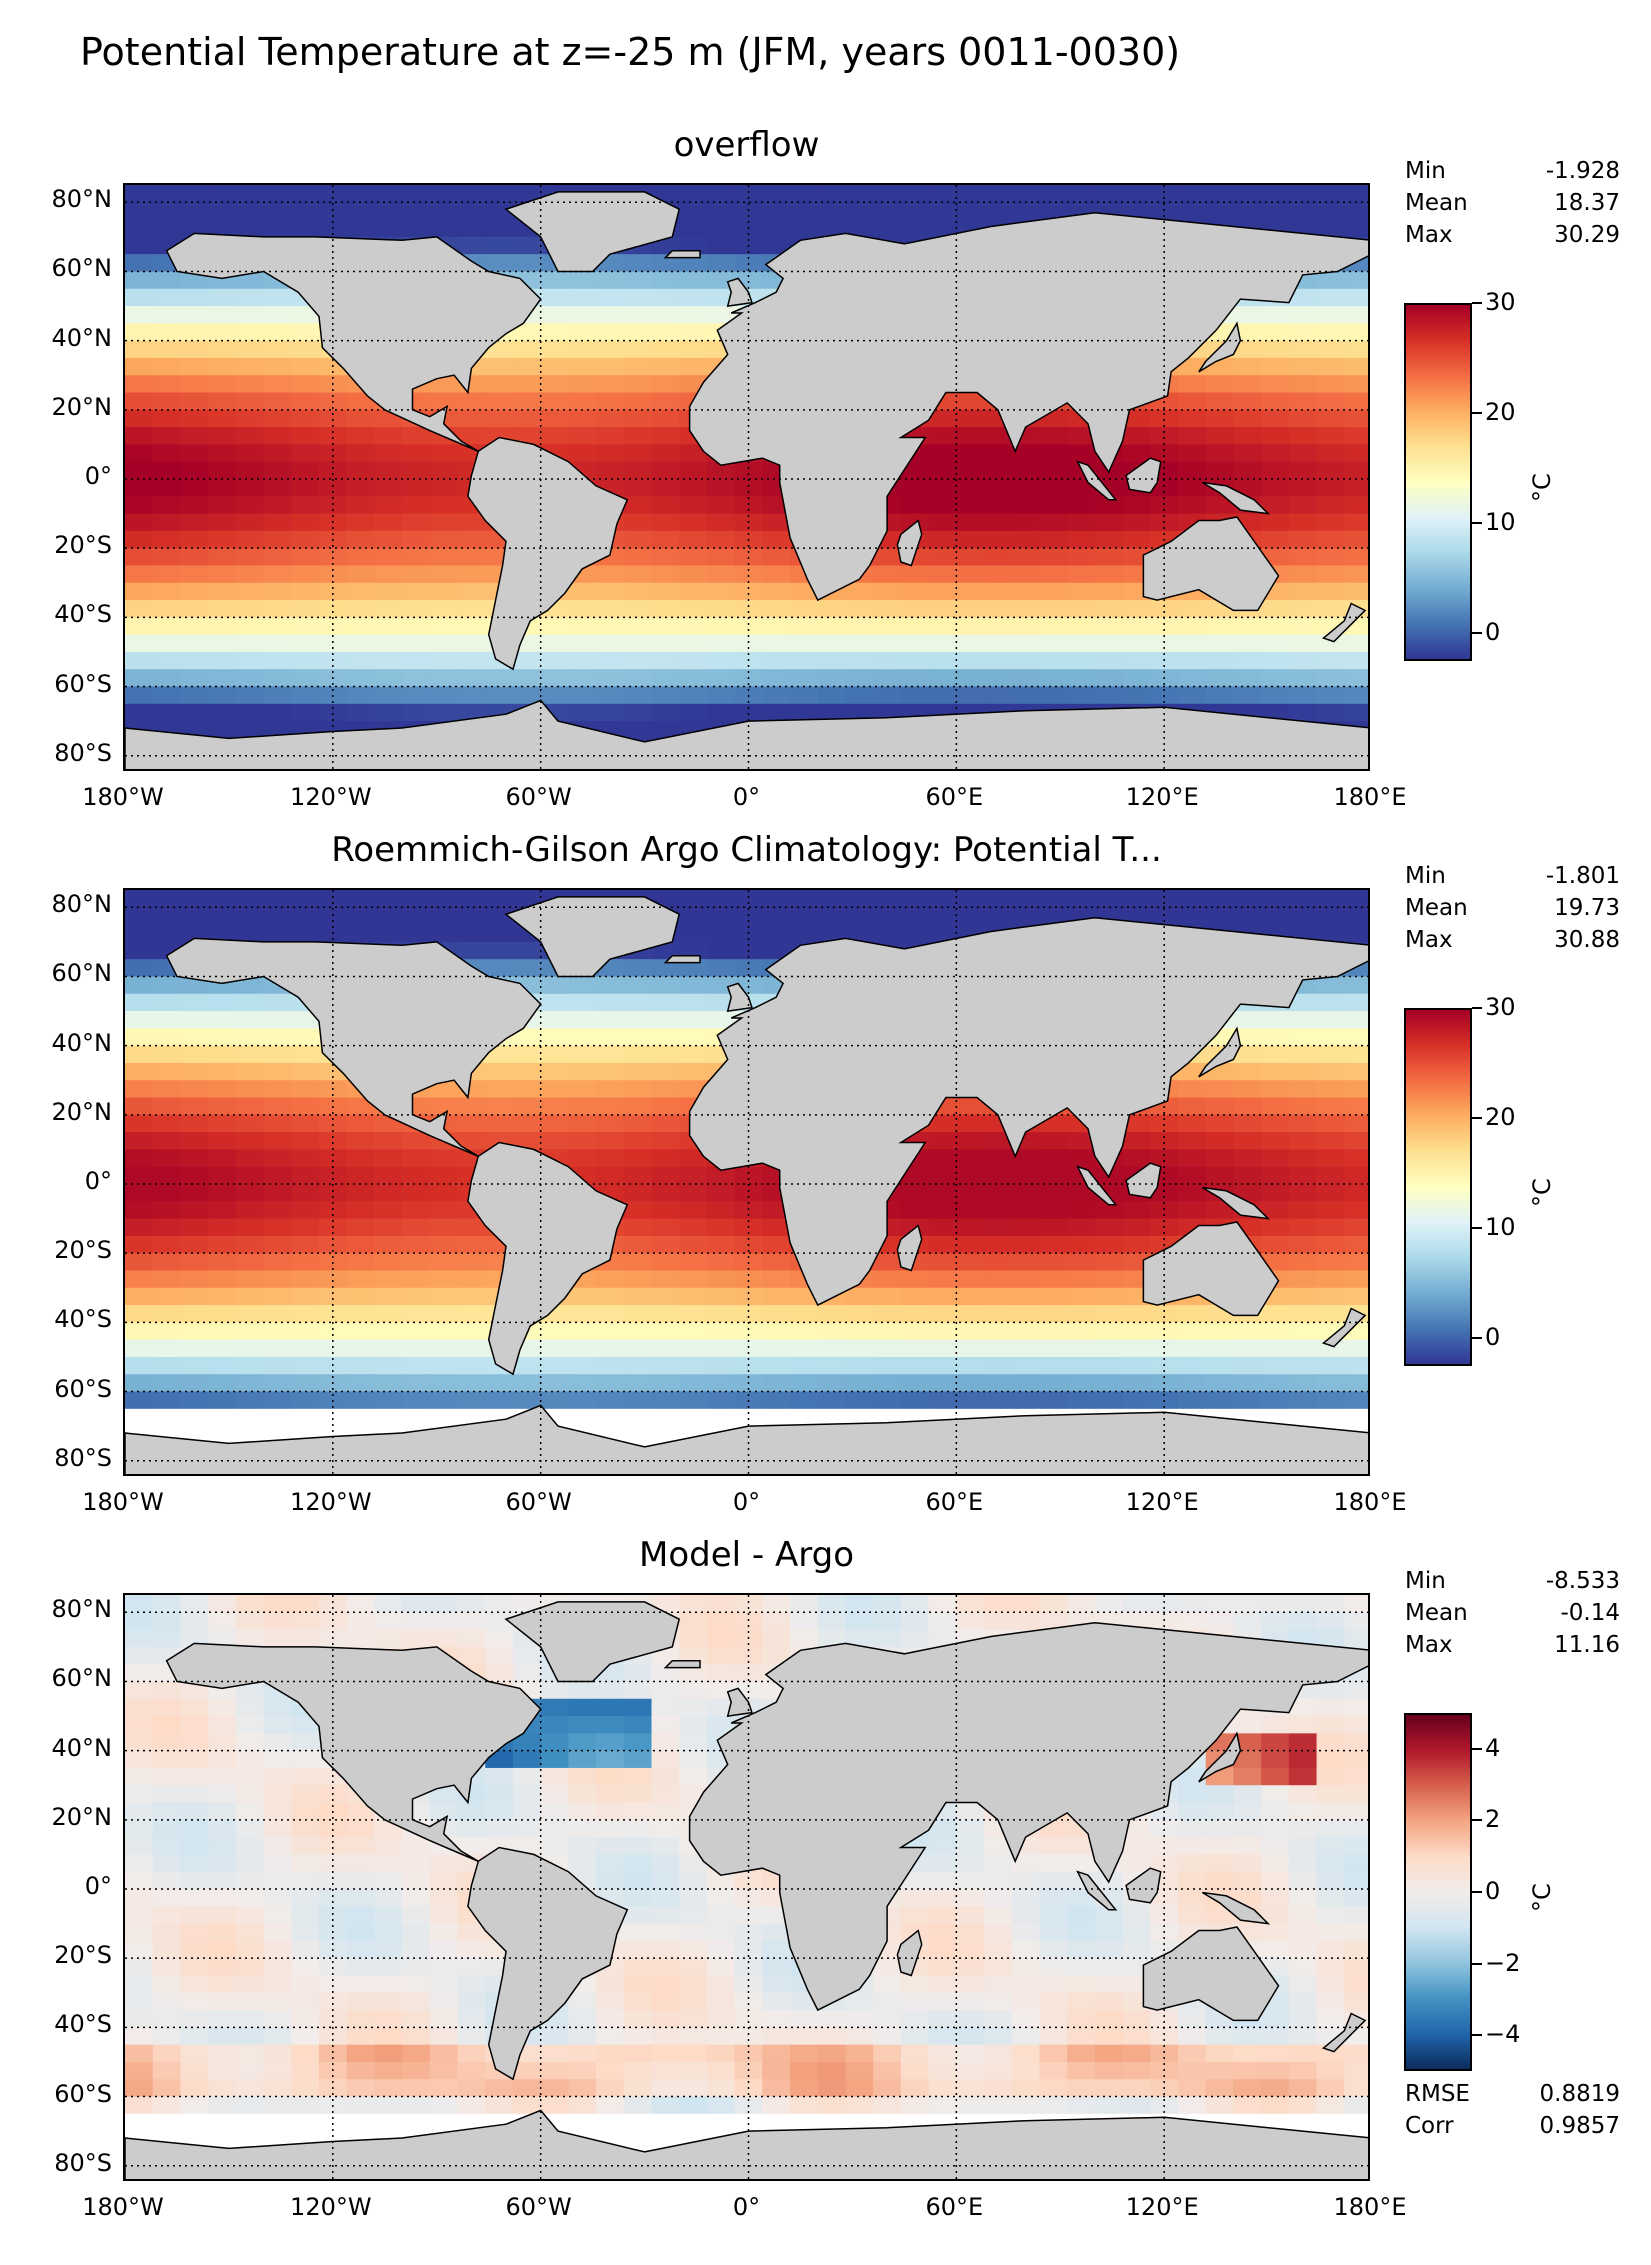 The height and width of the screenshot is (2265, 1651). Describe the element at coordinates (1500, 1007) in the screenshot. I see `colorbar-tick-label: 30` at that location.